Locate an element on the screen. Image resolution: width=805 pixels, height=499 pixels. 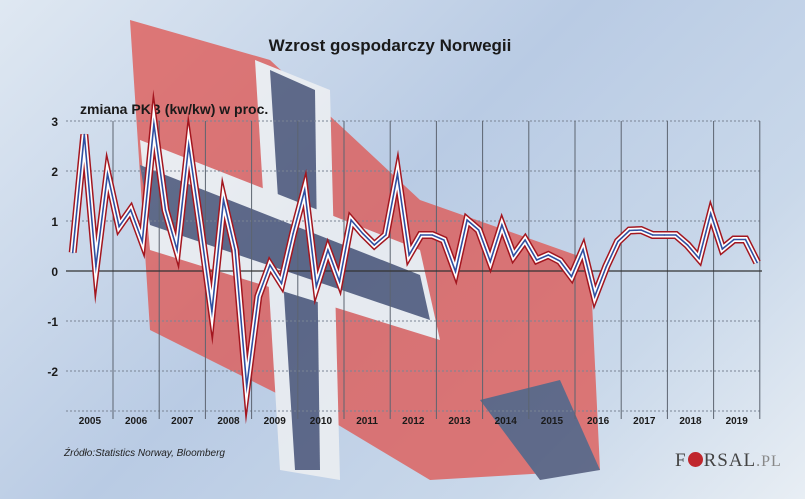
x-tick-label: 2012 is located at coordinates (413, 421).